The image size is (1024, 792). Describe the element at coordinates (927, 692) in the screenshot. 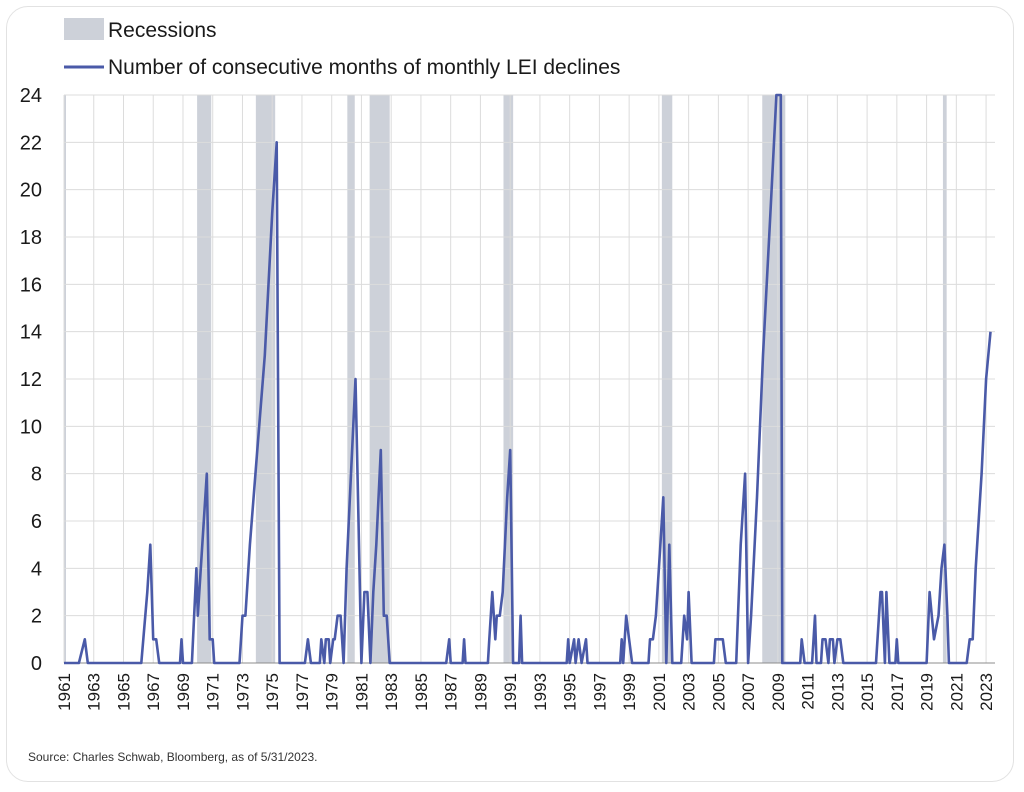

I see `x-tick-label-2019: 2019` at that location.